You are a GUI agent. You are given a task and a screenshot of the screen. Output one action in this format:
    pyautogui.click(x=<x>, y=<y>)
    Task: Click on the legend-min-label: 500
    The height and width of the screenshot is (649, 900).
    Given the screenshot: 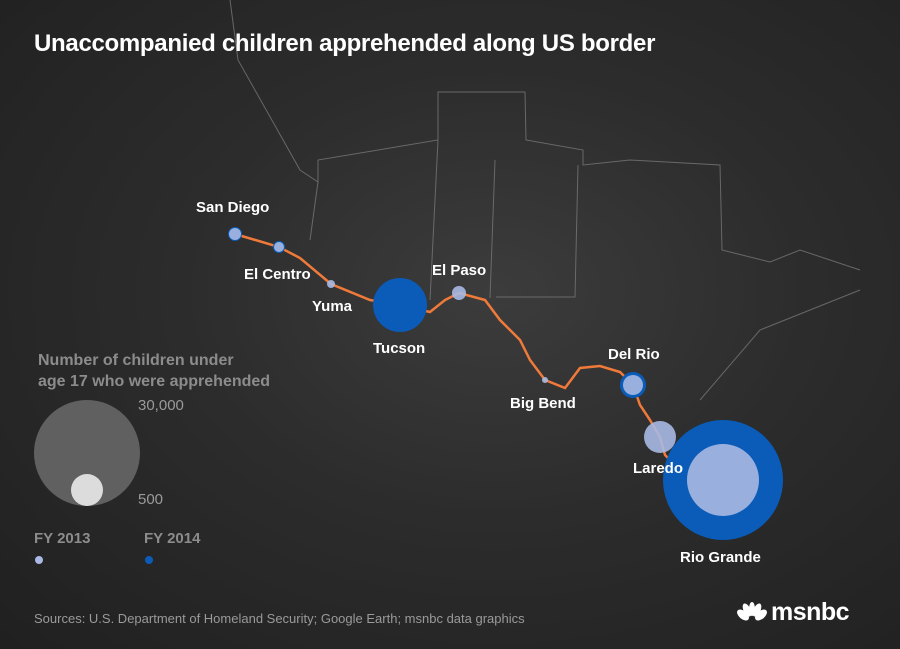 What is the action you would take?
    pyautogui.click(x=151, y=499)
    